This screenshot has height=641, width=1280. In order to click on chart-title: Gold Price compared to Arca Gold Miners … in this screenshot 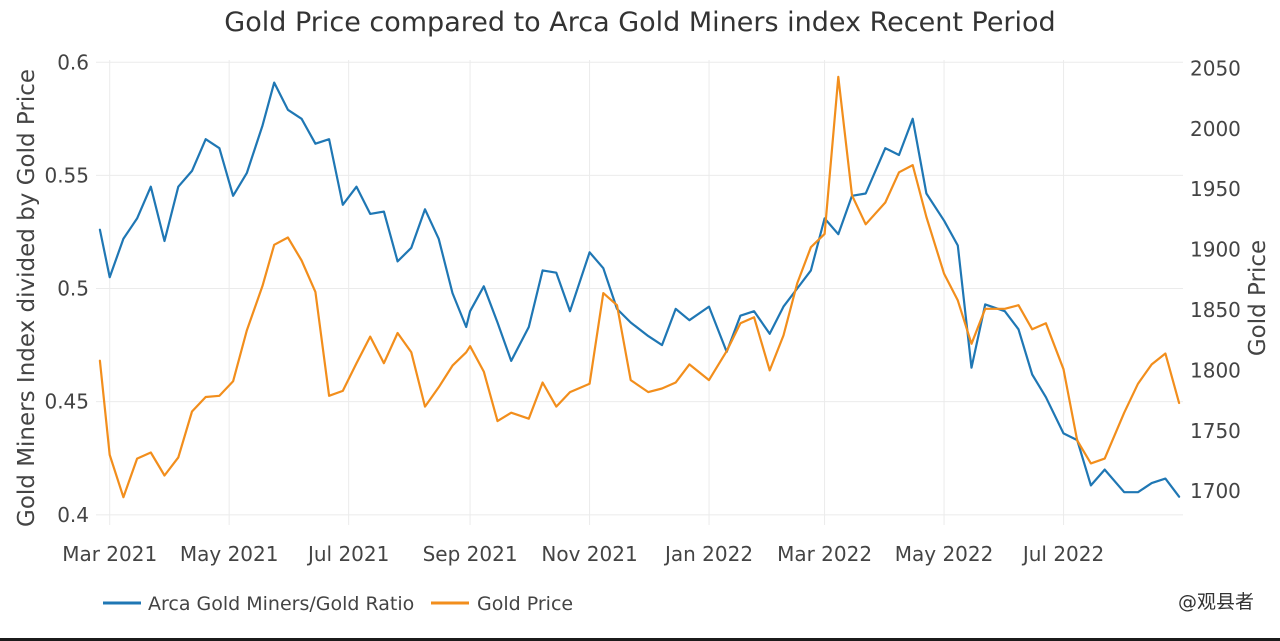, I will do `click(639, 22)`.